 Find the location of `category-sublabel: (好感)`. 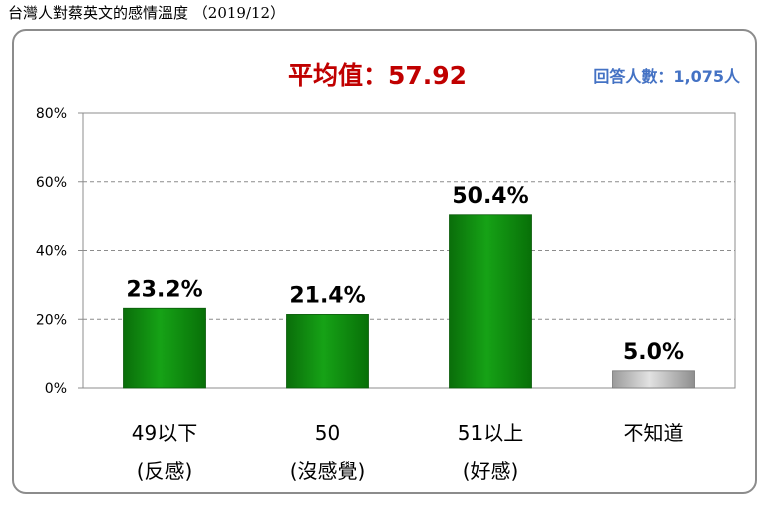

category-sublabel: (好感) is located at coordinates (491, 471).